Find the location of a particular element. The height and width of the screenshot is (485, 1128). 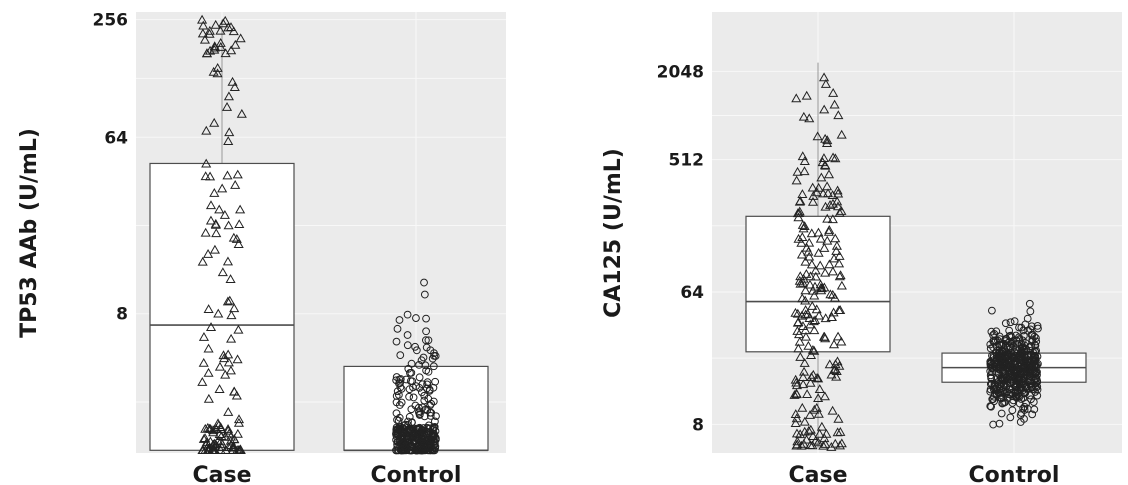

tp53-x-tick-label: Control is located at coordinates (416, 474).